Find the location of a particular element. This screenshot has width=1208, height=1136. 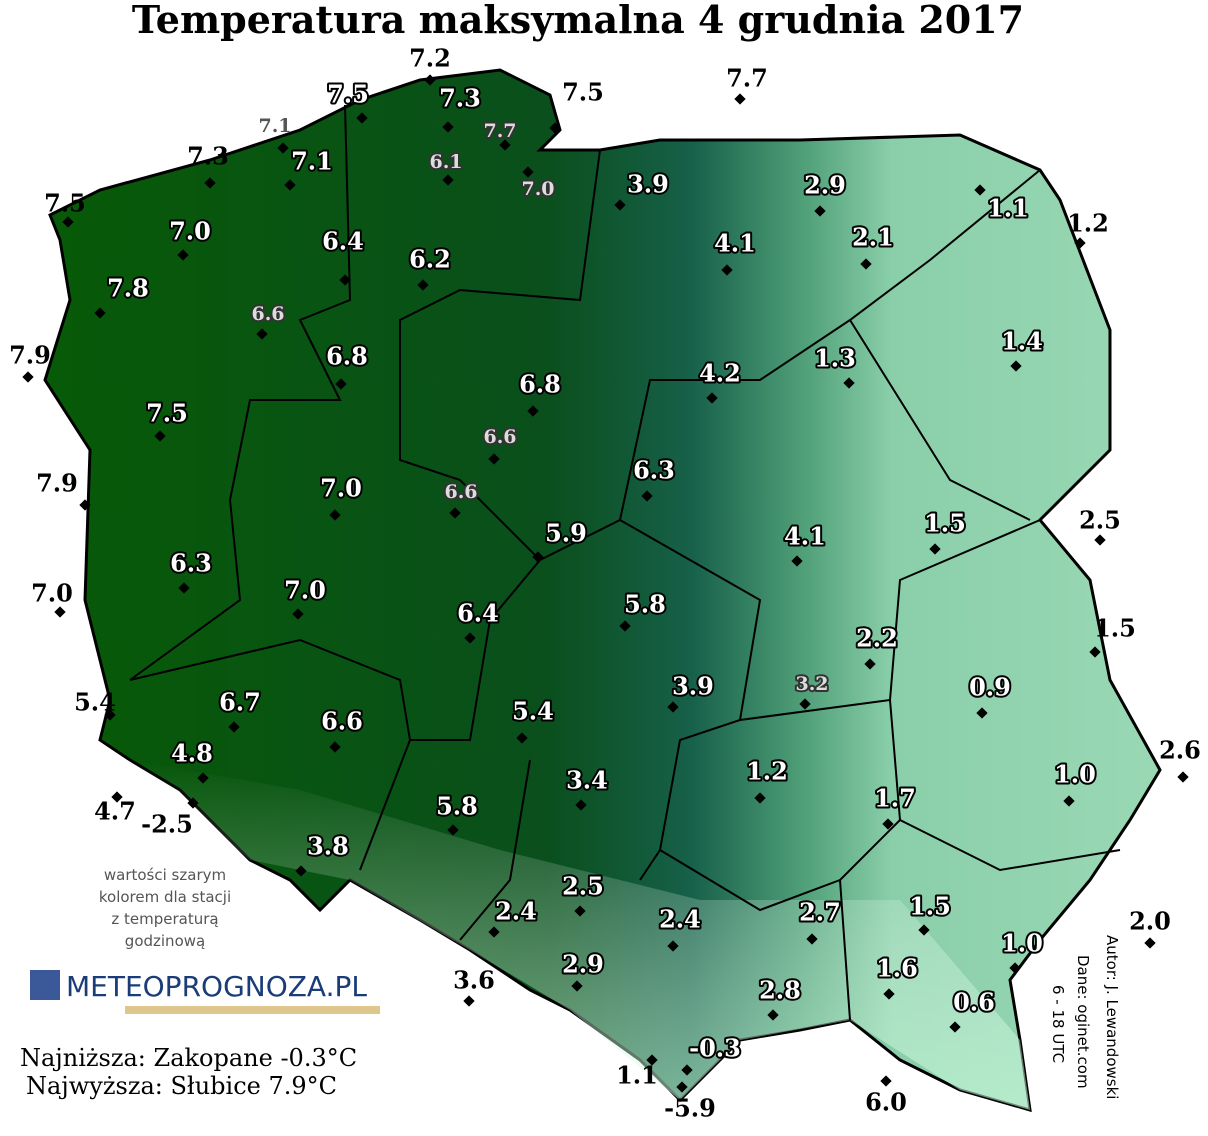

station-value: 4.8 is located at coordinates (192, 753).